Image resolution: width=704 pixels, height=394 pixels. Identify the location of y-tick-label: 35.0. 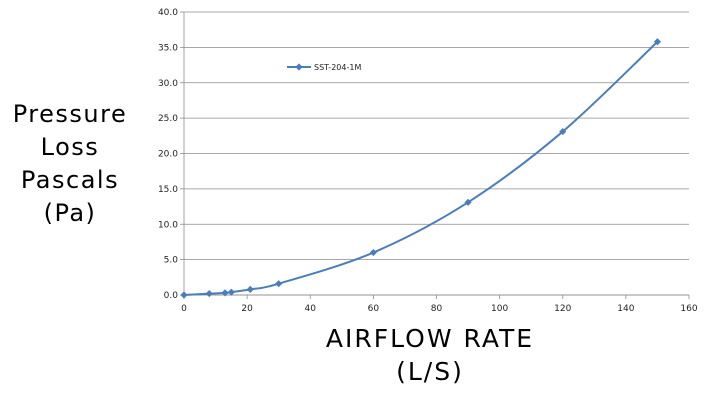
(168, 48).